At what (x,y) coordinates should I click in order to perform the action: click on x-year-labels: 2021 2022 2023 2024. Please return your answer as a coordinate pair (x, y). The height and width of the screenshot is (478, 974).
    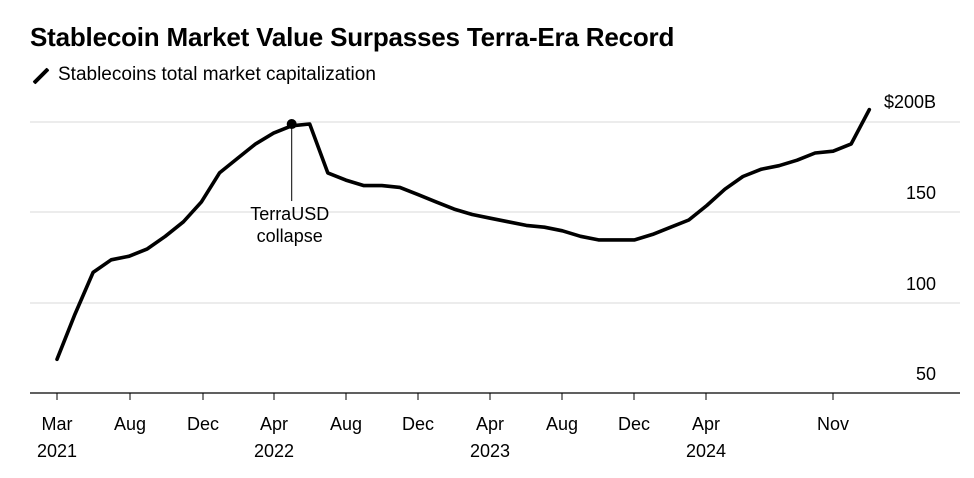
    Looking at the image, I should click on (381, 451).